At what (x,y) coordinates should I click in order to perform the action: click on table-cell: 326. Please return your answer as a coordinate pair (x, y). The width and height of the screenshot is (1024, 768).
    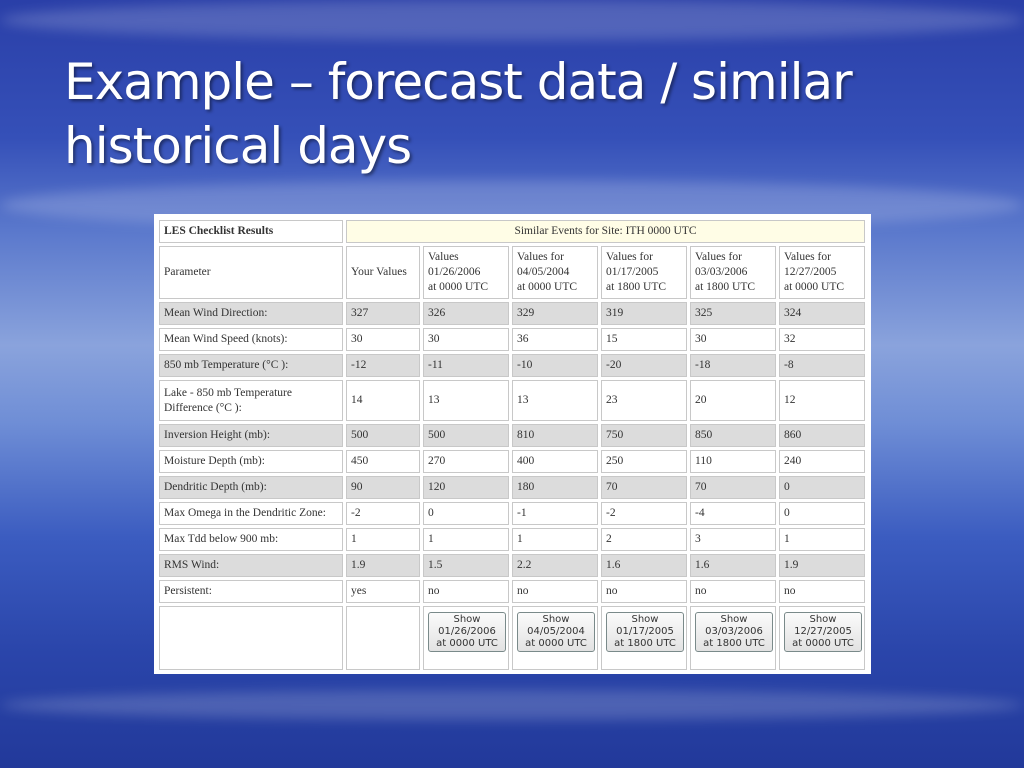
    Looking at the image, I should click on (466, 313).